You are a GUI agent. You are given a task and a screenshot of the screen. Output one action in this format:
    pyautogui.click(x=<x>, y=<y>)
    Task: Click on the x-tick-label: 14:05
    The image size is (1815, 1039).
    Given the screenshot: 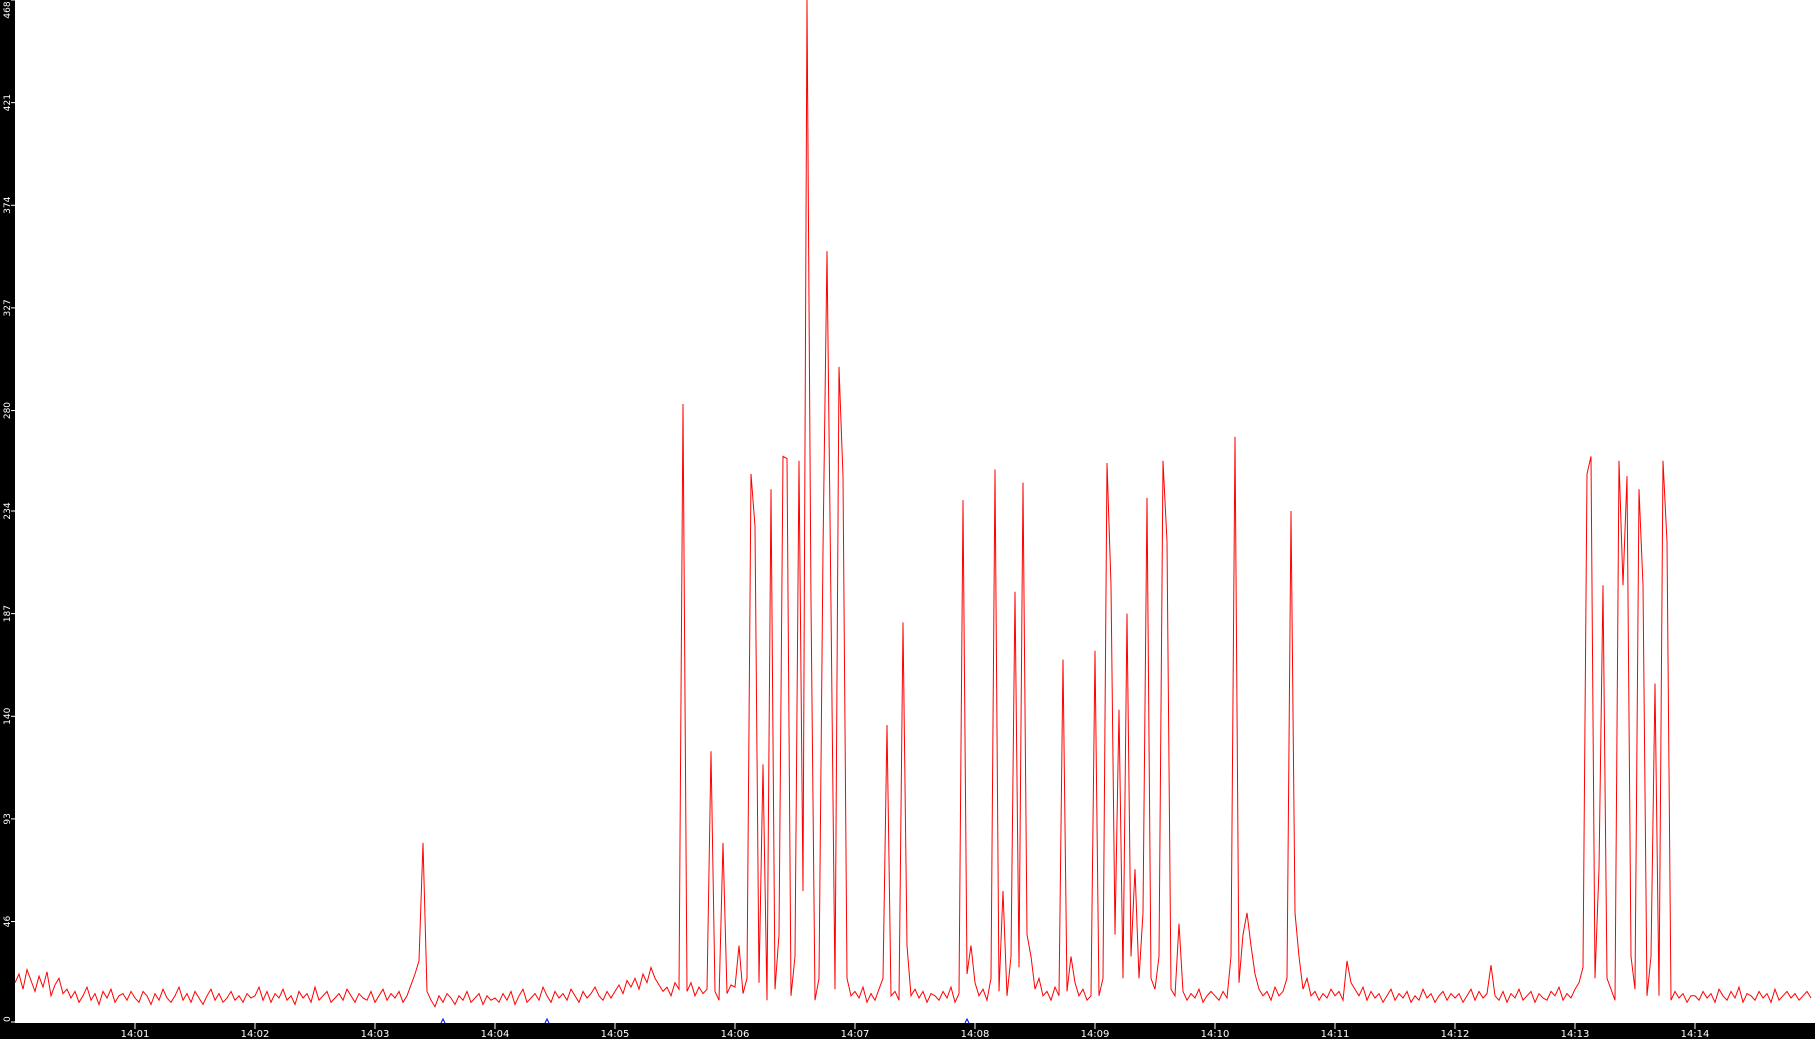 What is the action you would take?
    pyautogui.click(x=615, y=1034)
    